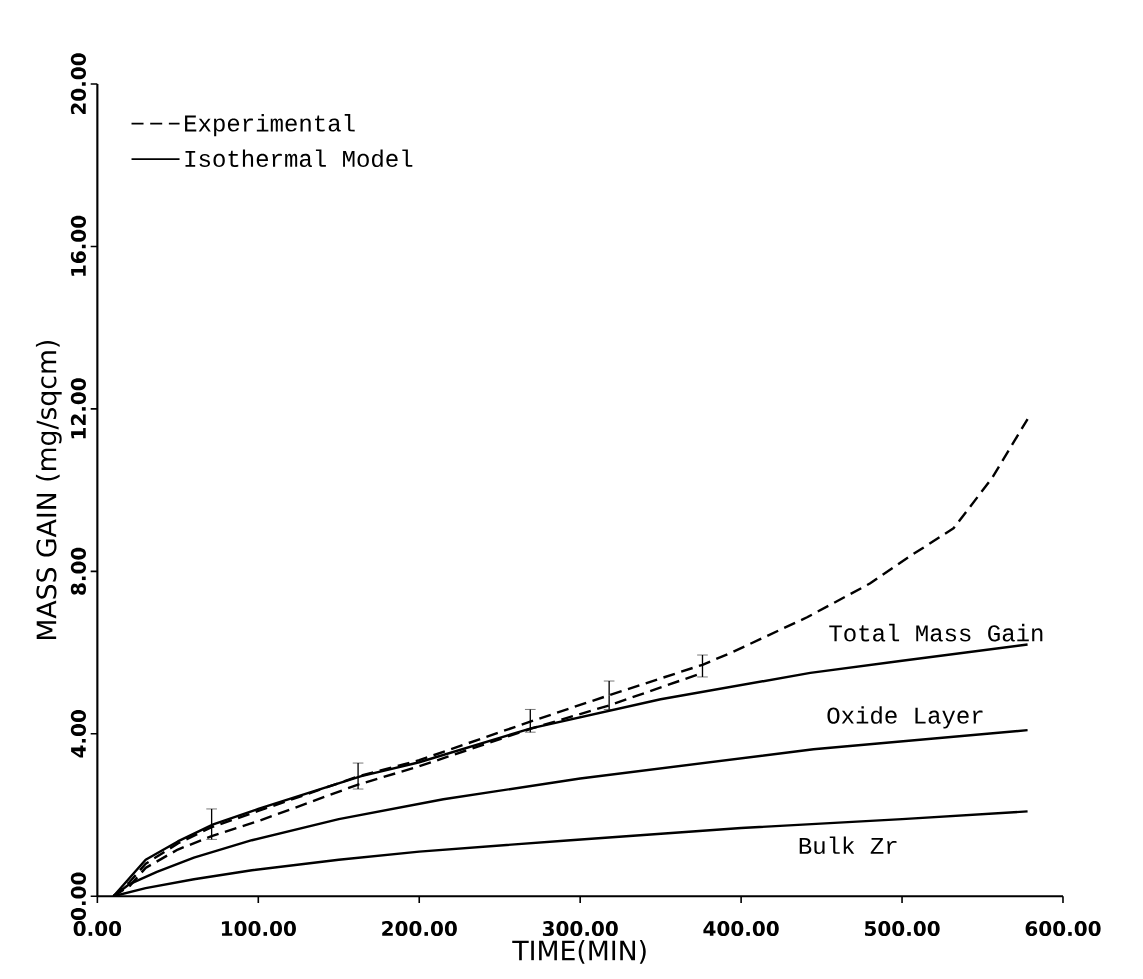 The height and width of the screenshot is (979, 1143). I want to click on x-tick-label: 300.00, so click(580, 928).